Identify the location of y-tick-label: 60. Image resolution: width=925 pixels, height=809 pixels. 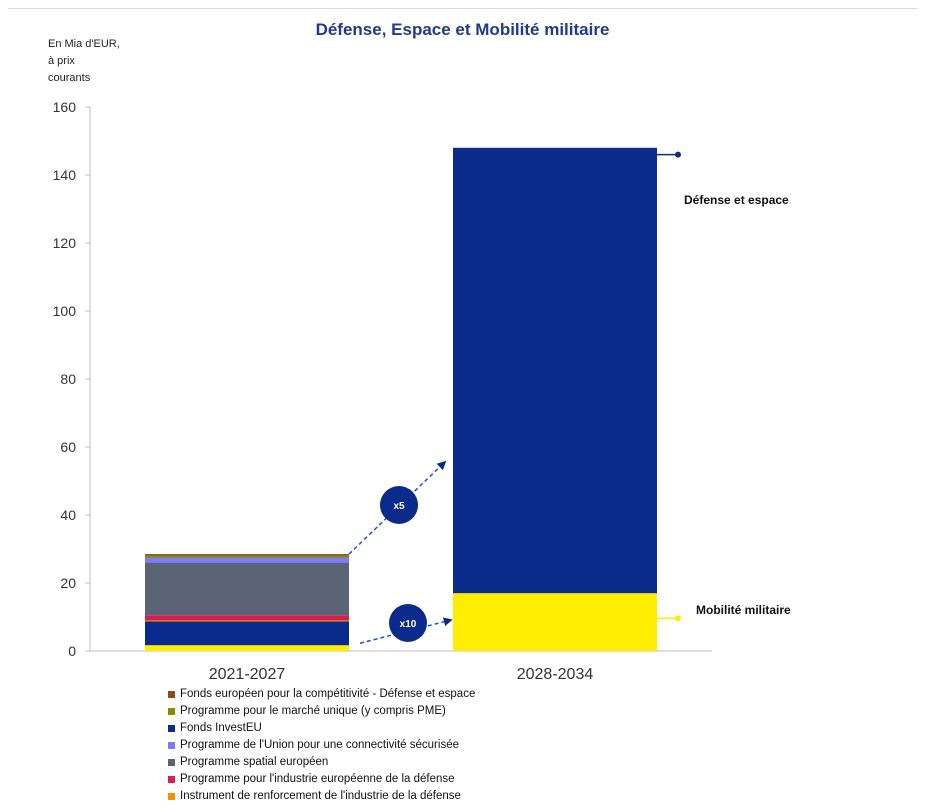
(68, 447).